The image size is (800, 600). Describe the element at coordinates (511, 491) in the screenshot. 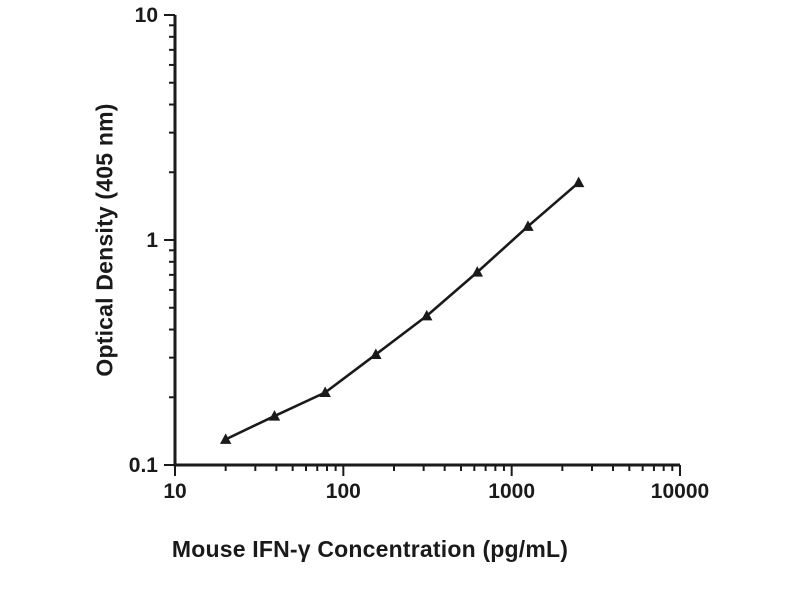

I see `x-tick-label: 1000` at that location.